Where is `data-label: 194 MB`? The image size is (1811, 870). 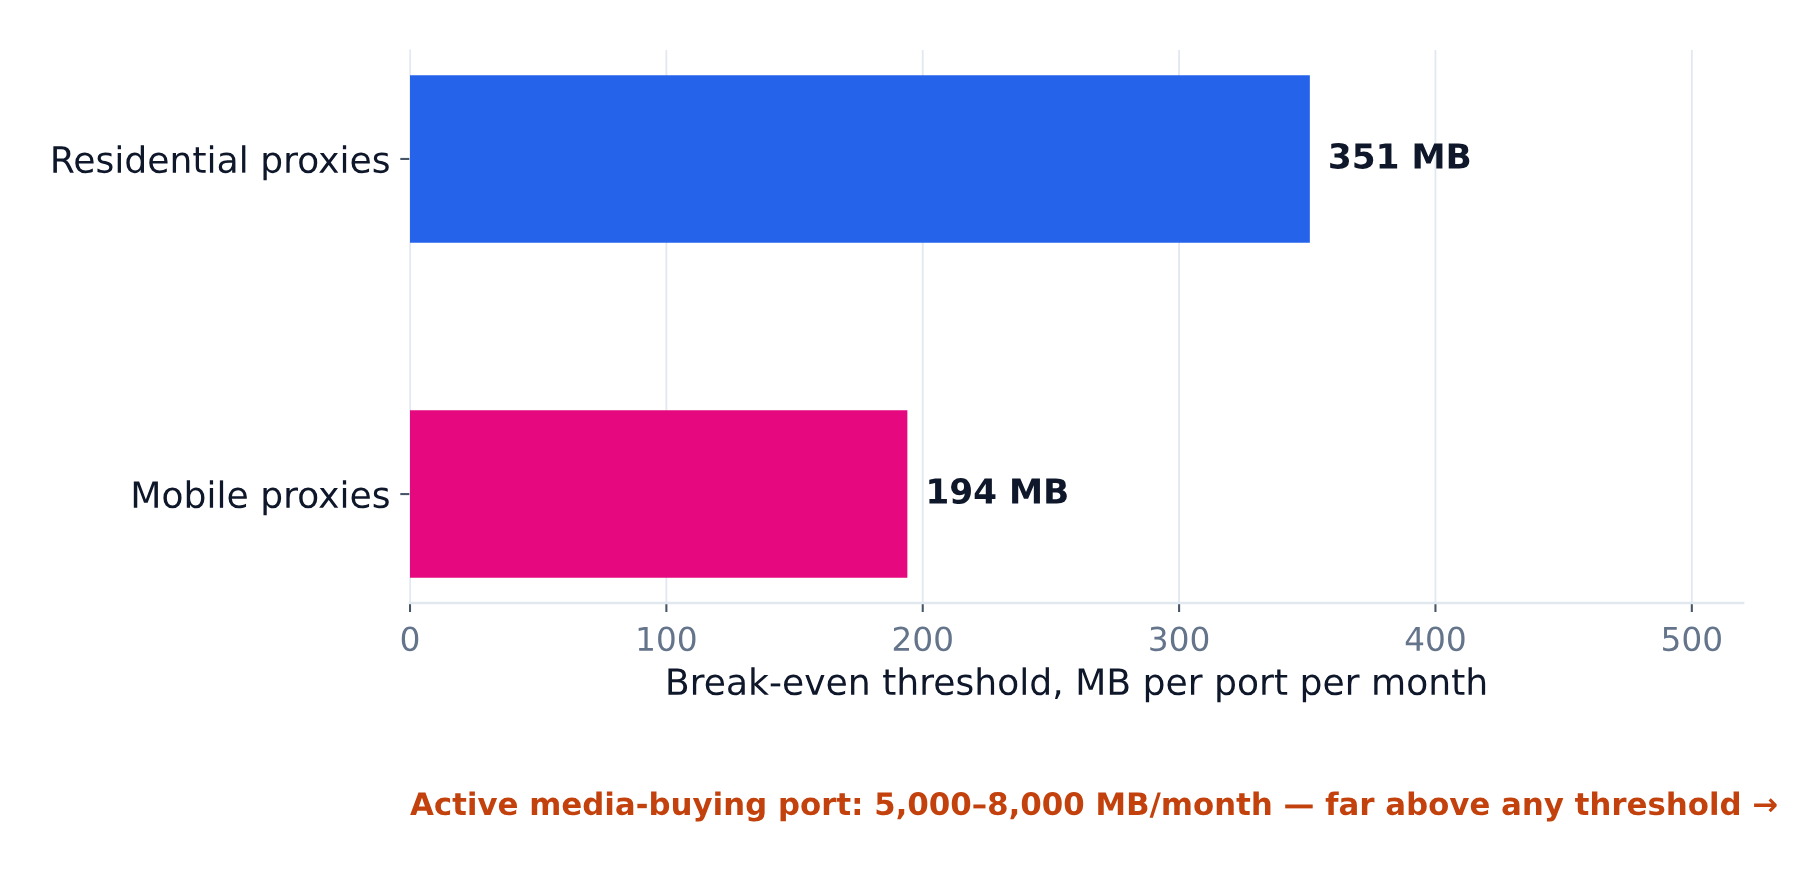
data-label: 194 MB is located at coordinates (998, 491).